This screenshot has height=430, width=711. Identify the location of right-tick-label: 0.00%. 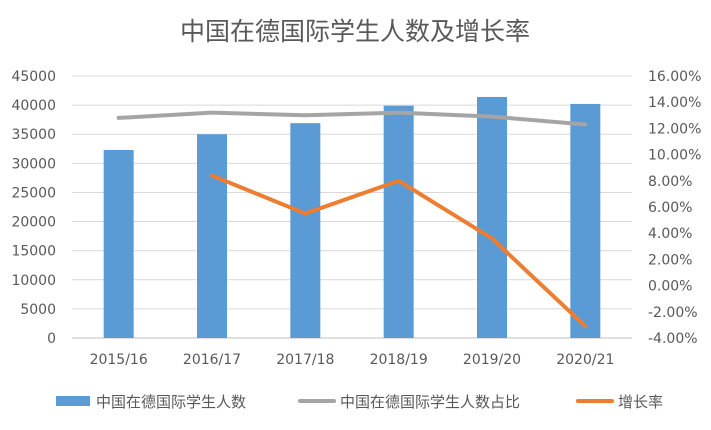
(670, 287).